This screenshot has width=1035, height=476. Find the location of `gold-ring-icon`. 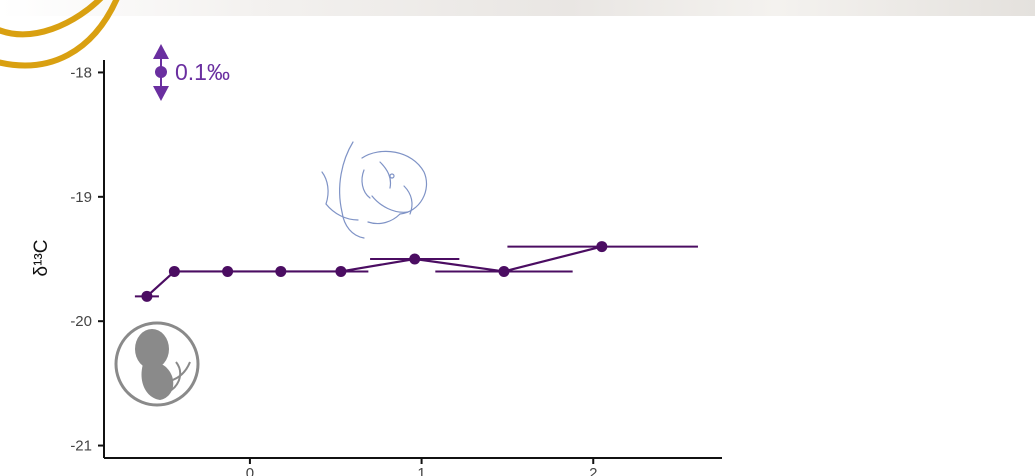

gold-ring-icon is located at coordinates (60, 34).